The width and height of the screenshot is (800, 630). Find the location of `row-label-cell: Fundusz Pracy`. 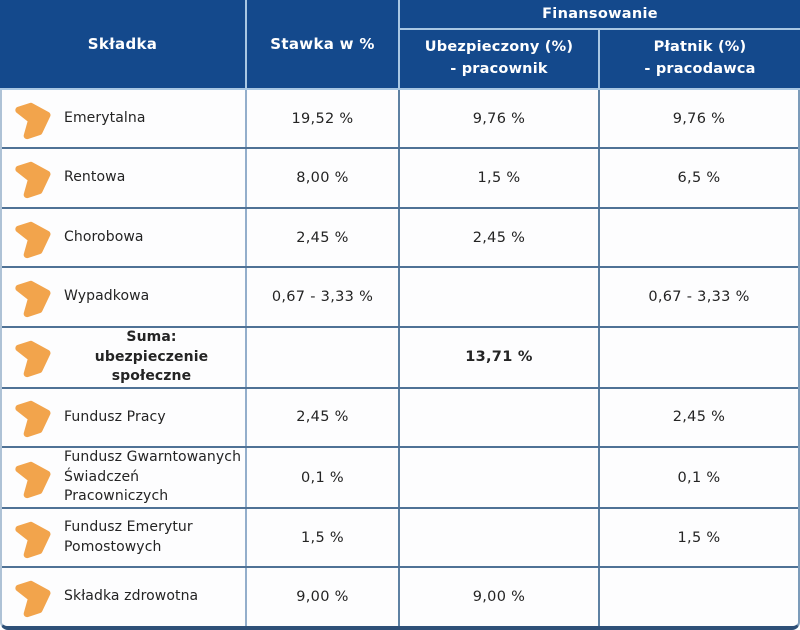

row-label-cell: Fundusz Pracy is located at coordinates (124, 417).